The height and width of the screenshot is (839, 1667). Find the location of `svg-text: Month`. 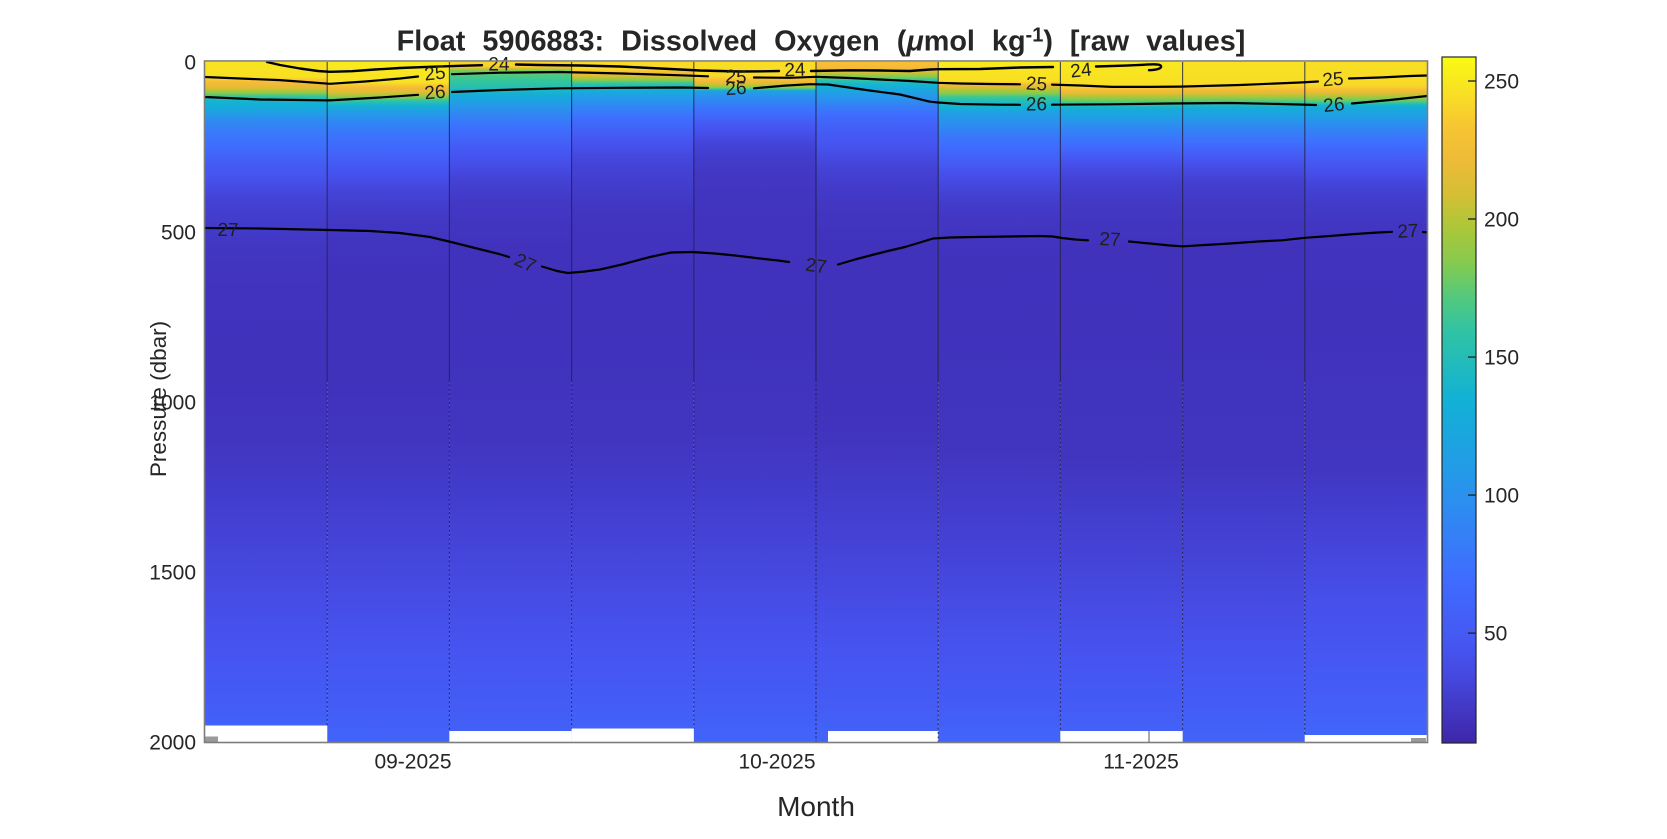

svg-text: Month is located at coordinates (816, 806).